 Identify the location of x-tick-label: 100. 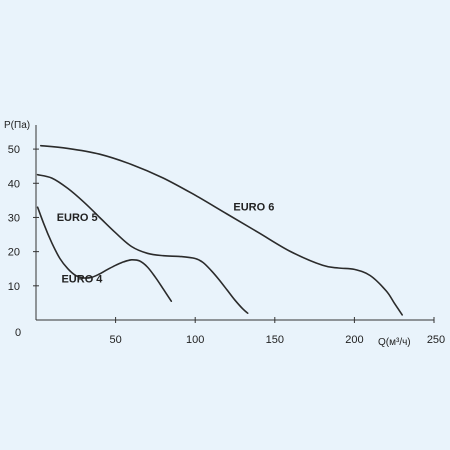
(195, 340).